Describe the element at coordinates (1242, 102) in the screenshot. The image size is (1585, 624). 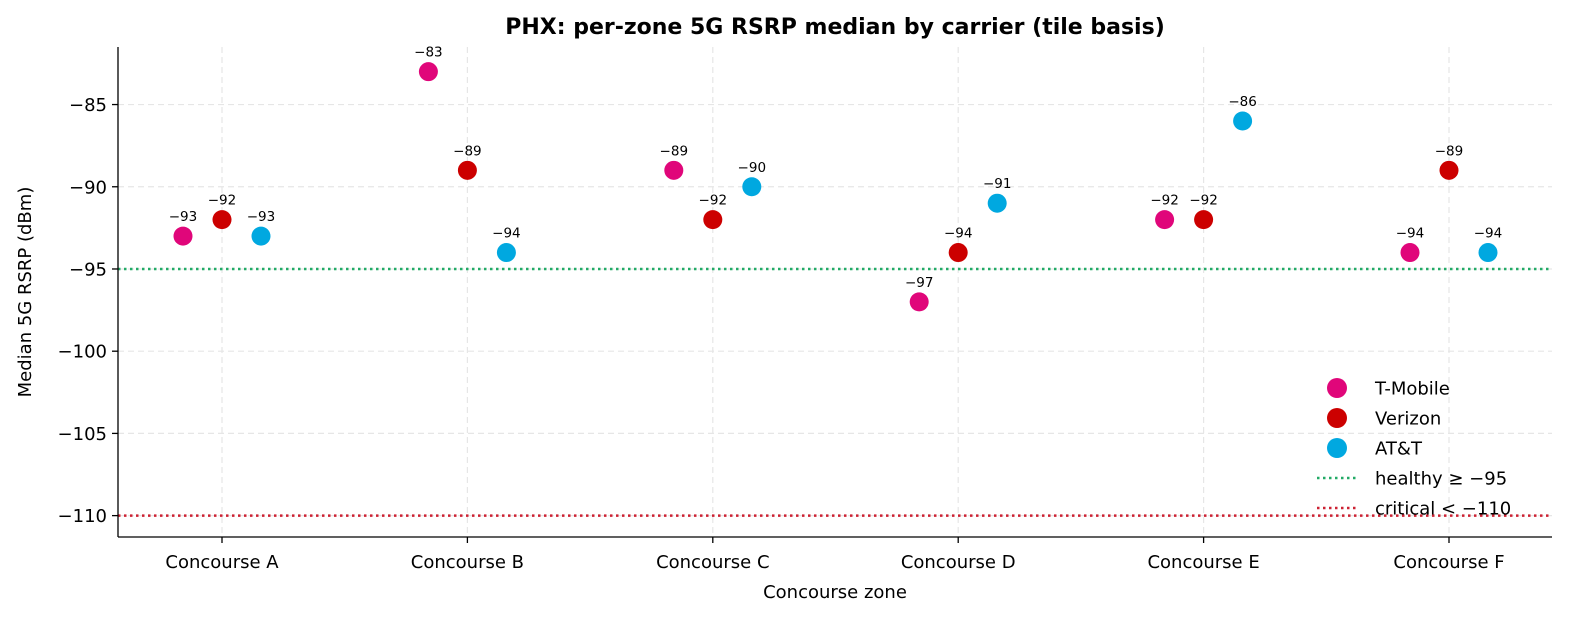
I see `data-label: −86` at that location.